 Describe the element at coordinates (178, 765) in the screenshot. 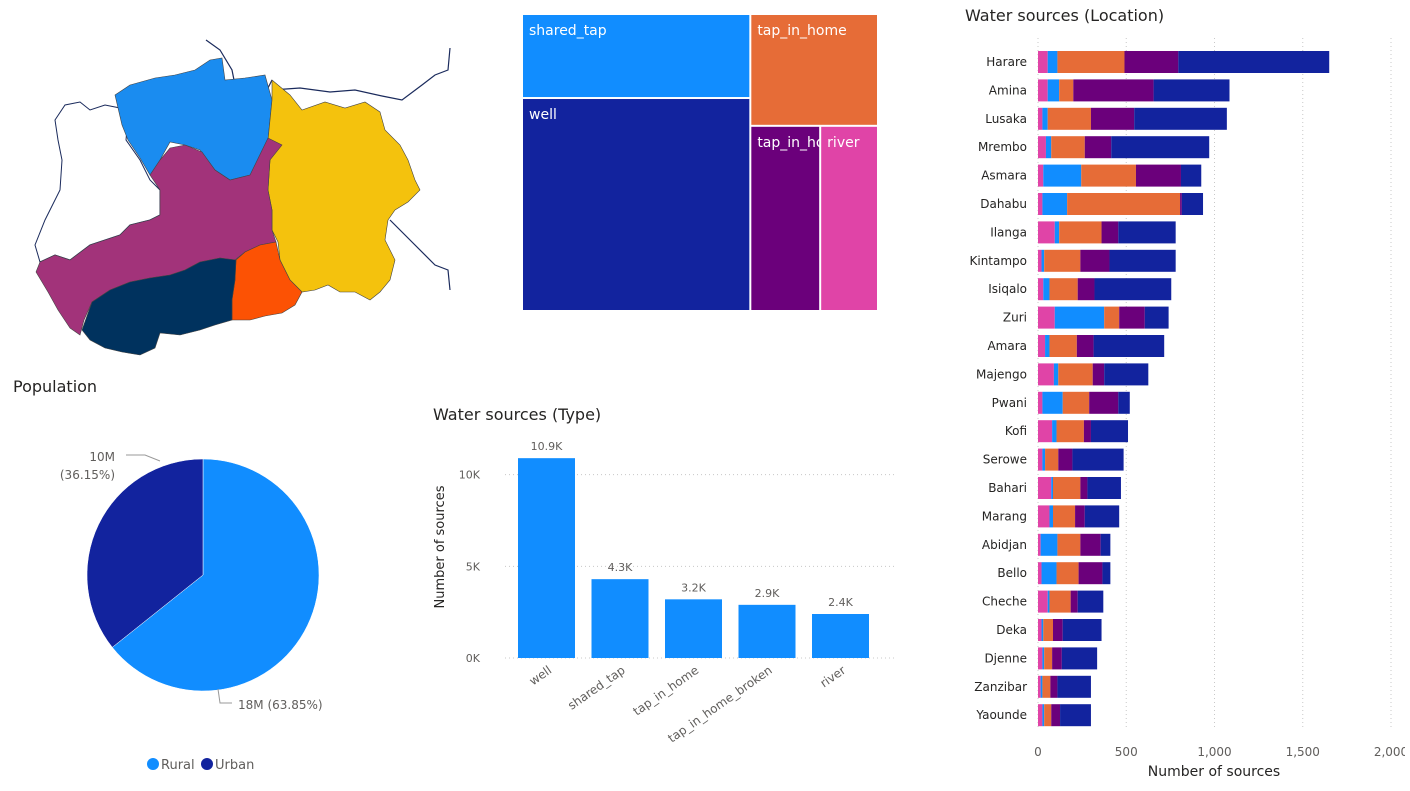

I see `legend-rural-label: Rural` at that location.